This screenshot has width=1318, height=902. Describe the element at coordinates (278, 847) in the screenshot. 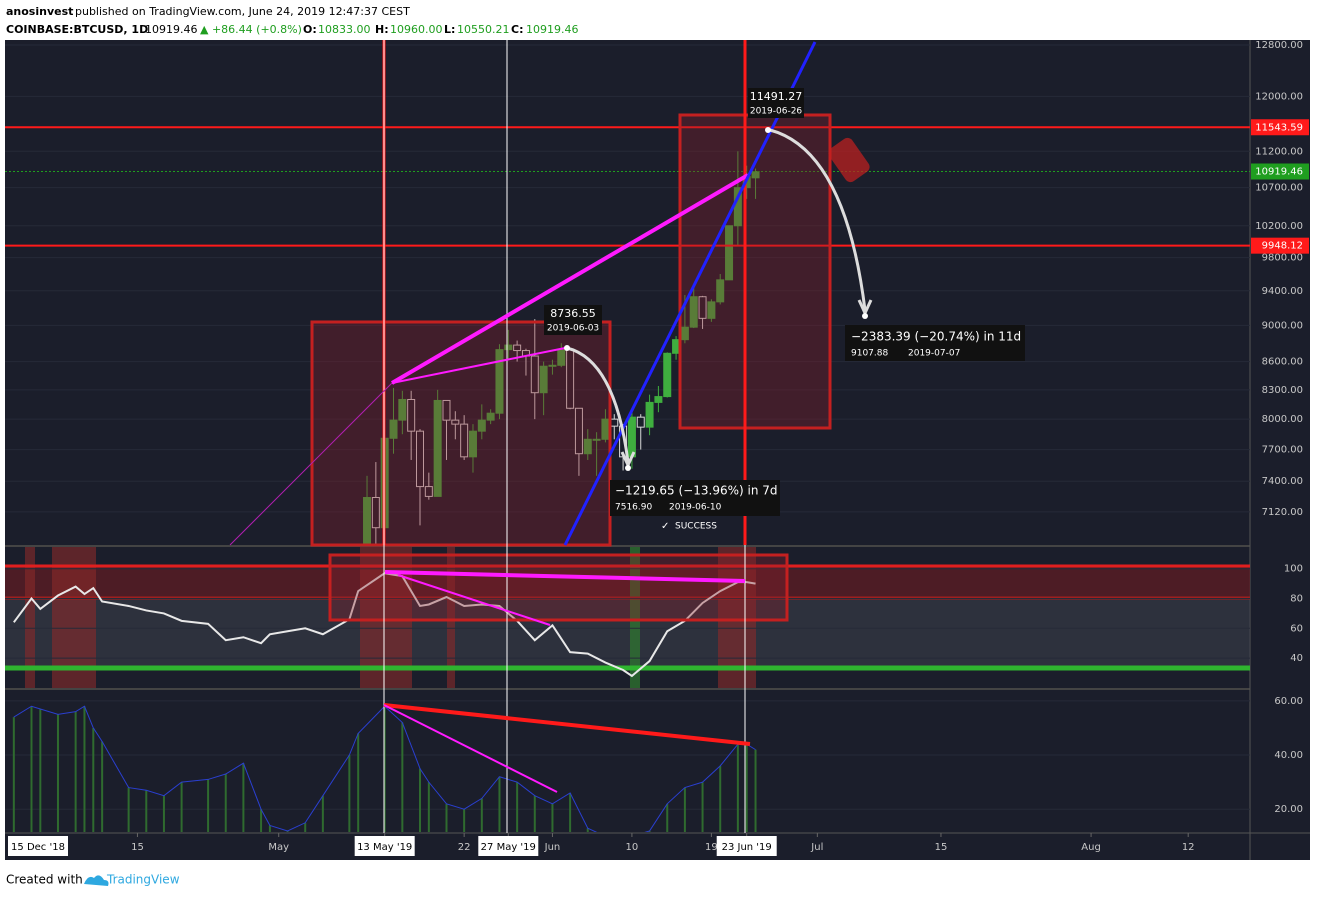

I see `x-tick-label: May` at that location.